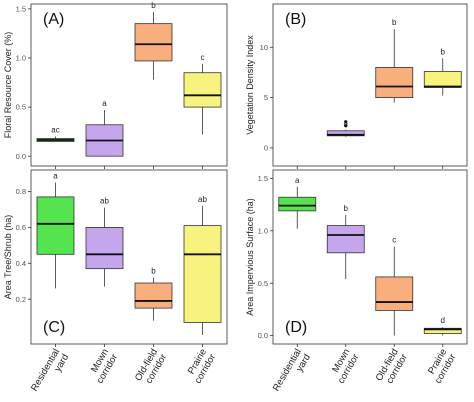  I want to click on panel-letter: (C), so click(54, 327).